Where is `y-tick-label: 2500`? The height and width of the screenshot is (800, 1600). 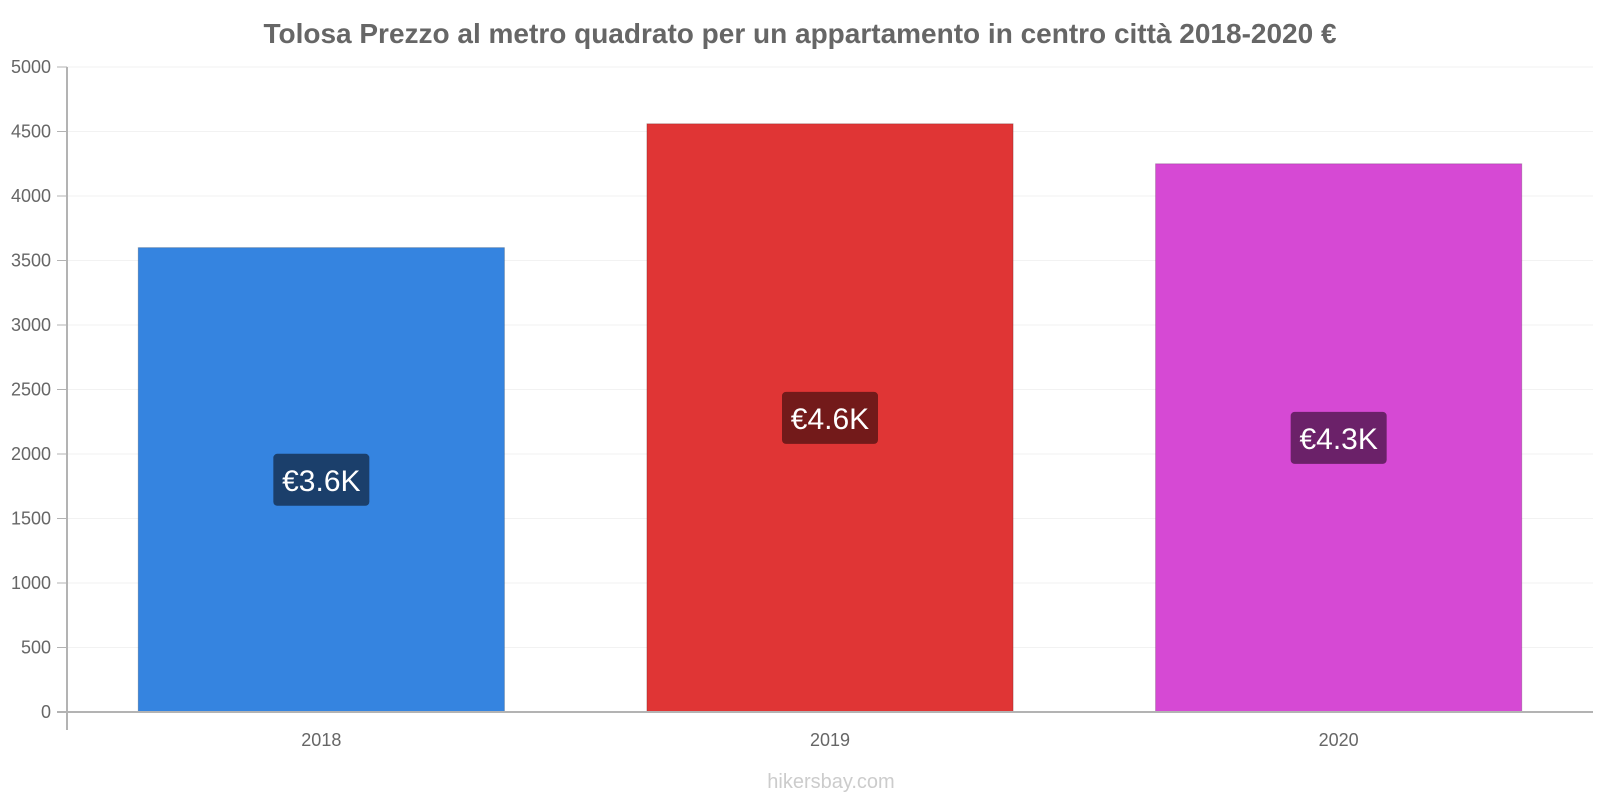
y-tick-label: 2500 is located at coordinates (31, 390).